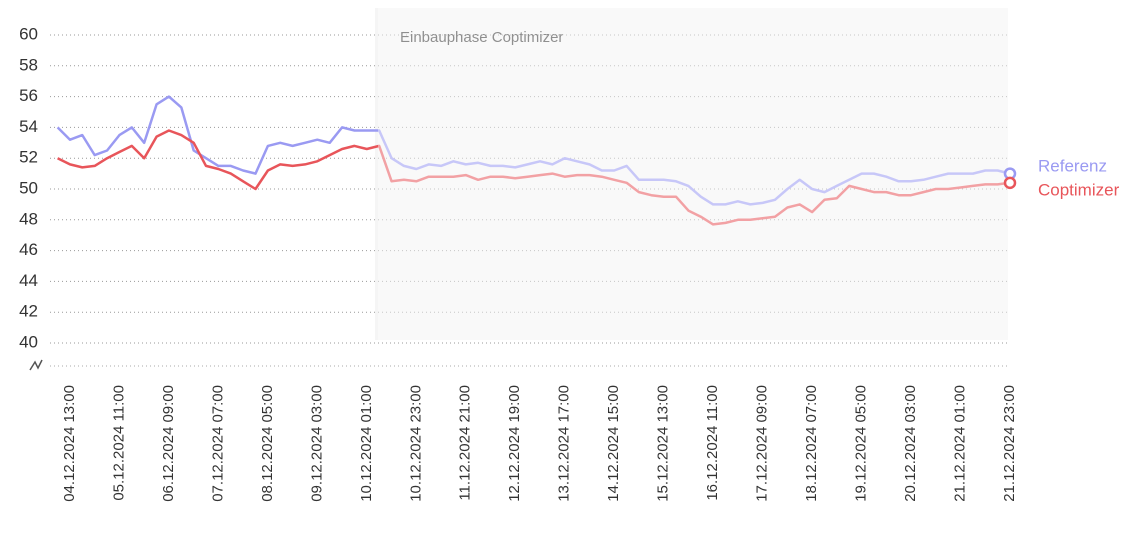 This screenshot has height=554, width=1132. What do you see at coordinates (217, 443) in the screenshot?
I see `x-tick-label: 07.12.2024 07:00` at bounding box center [217, 443].